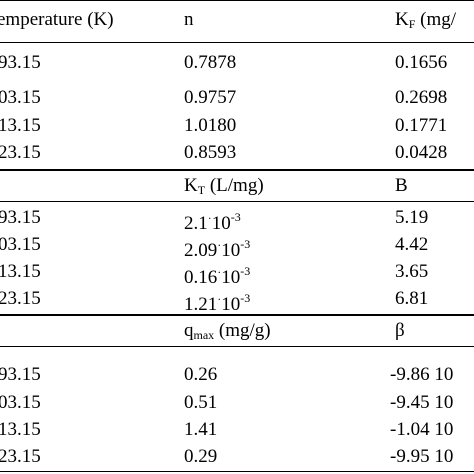 The image size is (474, 474). What do you see at coordinates (20, 152) in the screenshot?
I see `s1-row4-temp: 23.15` at bounding box center [20, 152].